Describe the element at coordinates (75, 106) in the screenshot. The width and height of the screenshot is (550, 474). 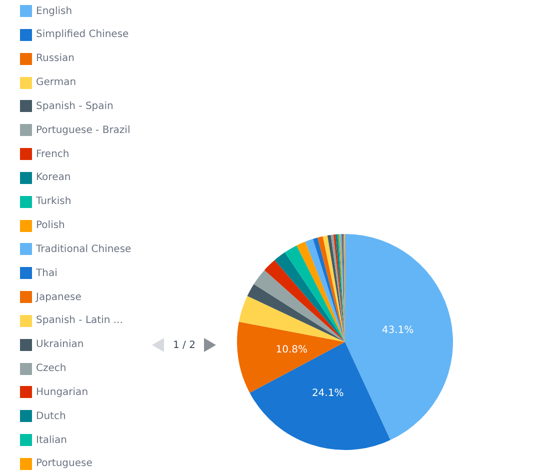
I see `legend-label: Spanish - Spain` at that location.